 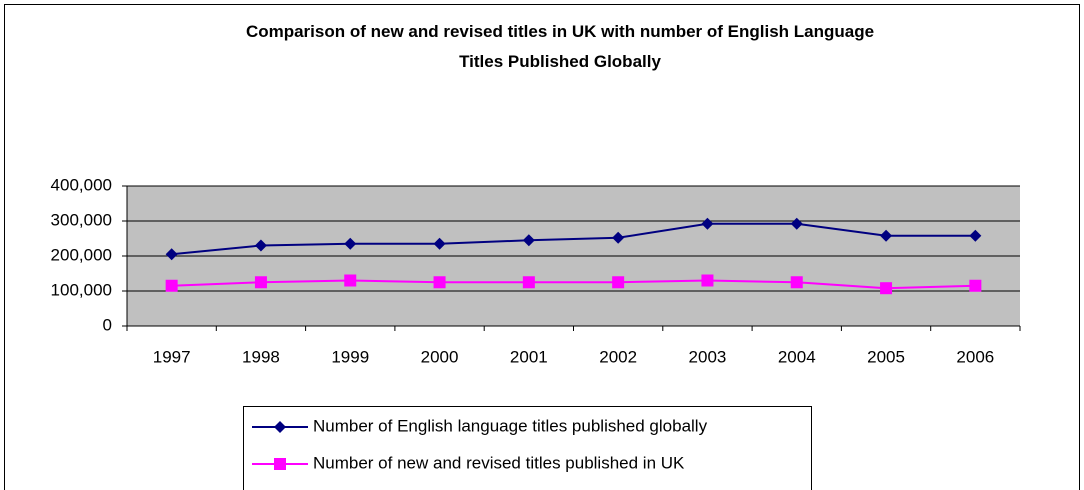 I want to click on y-tick-label: 400,000, so click(x=81, y=184).